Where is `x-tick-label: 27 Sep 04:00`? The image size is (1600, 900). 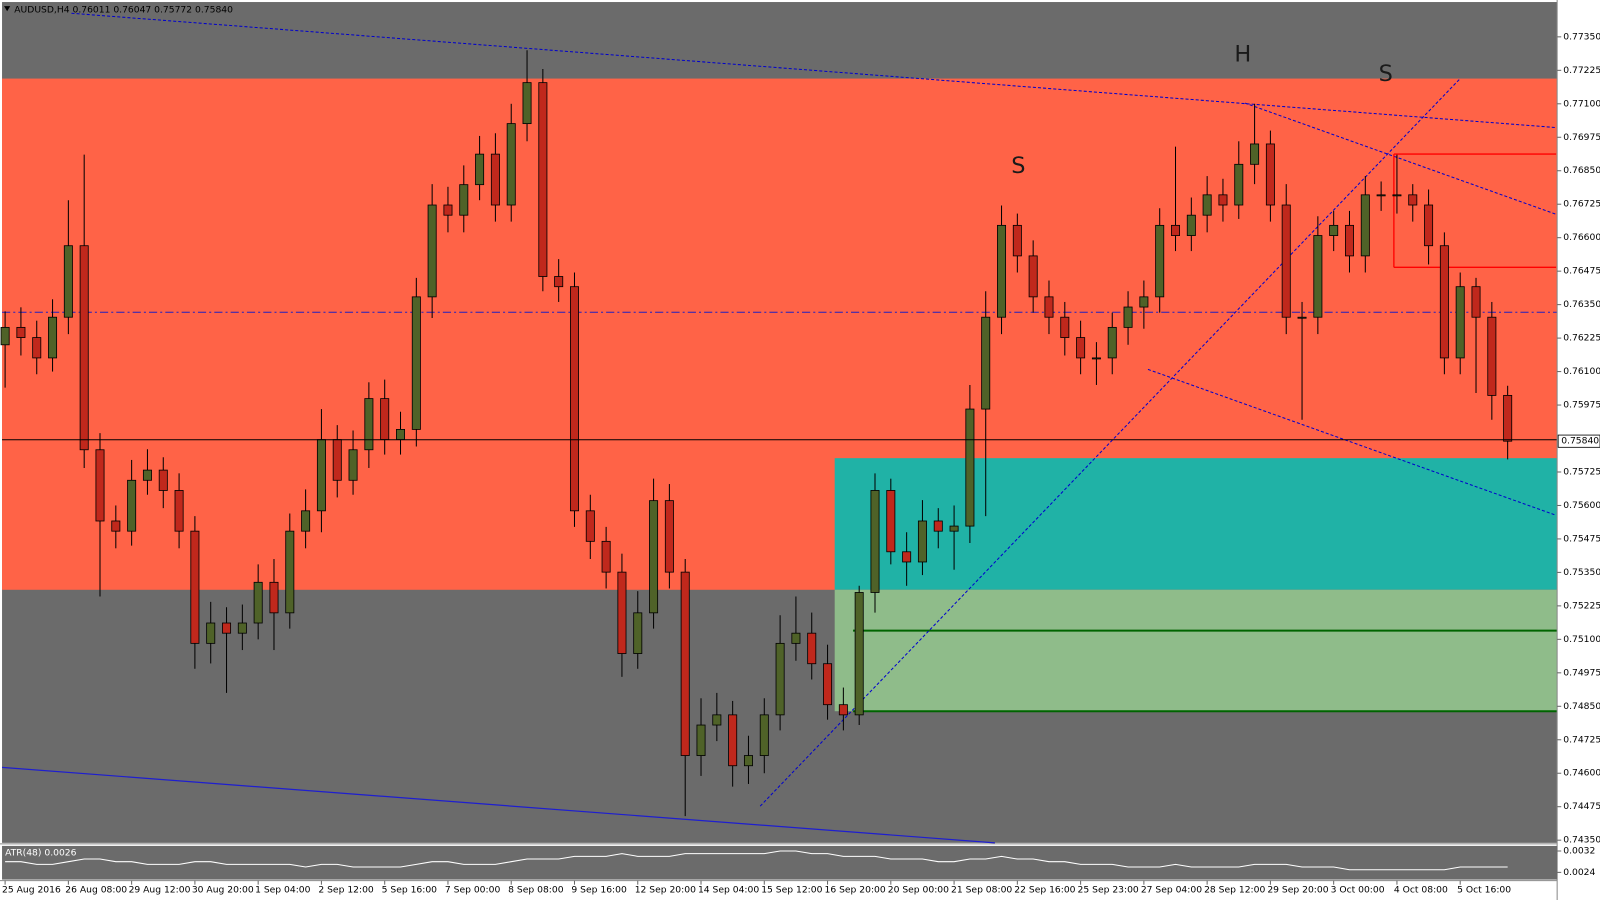 x-tick-label: 27 Sep 04:00 is located at coordinates (1171, 889).